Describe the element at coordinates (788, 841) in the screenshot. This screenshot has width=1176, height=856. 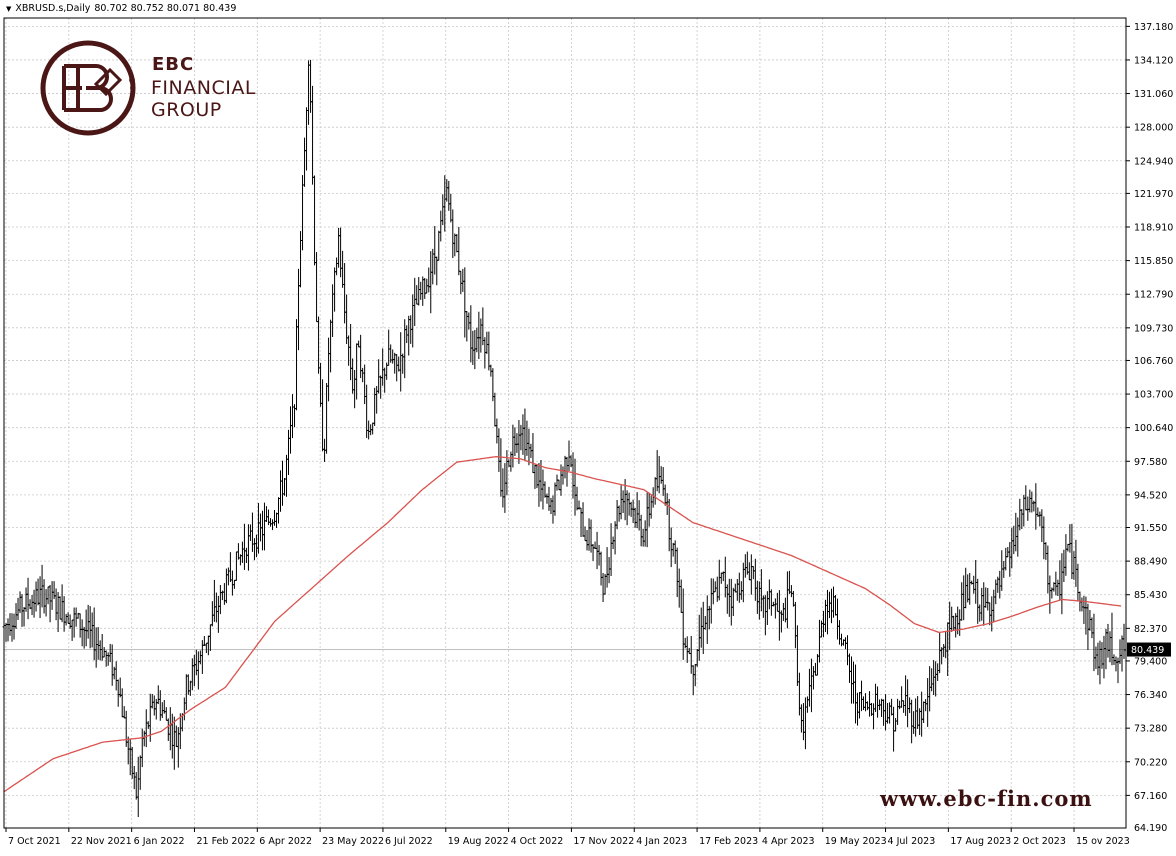
I see `x-tick-label: 4 Apr 2023` at that location.